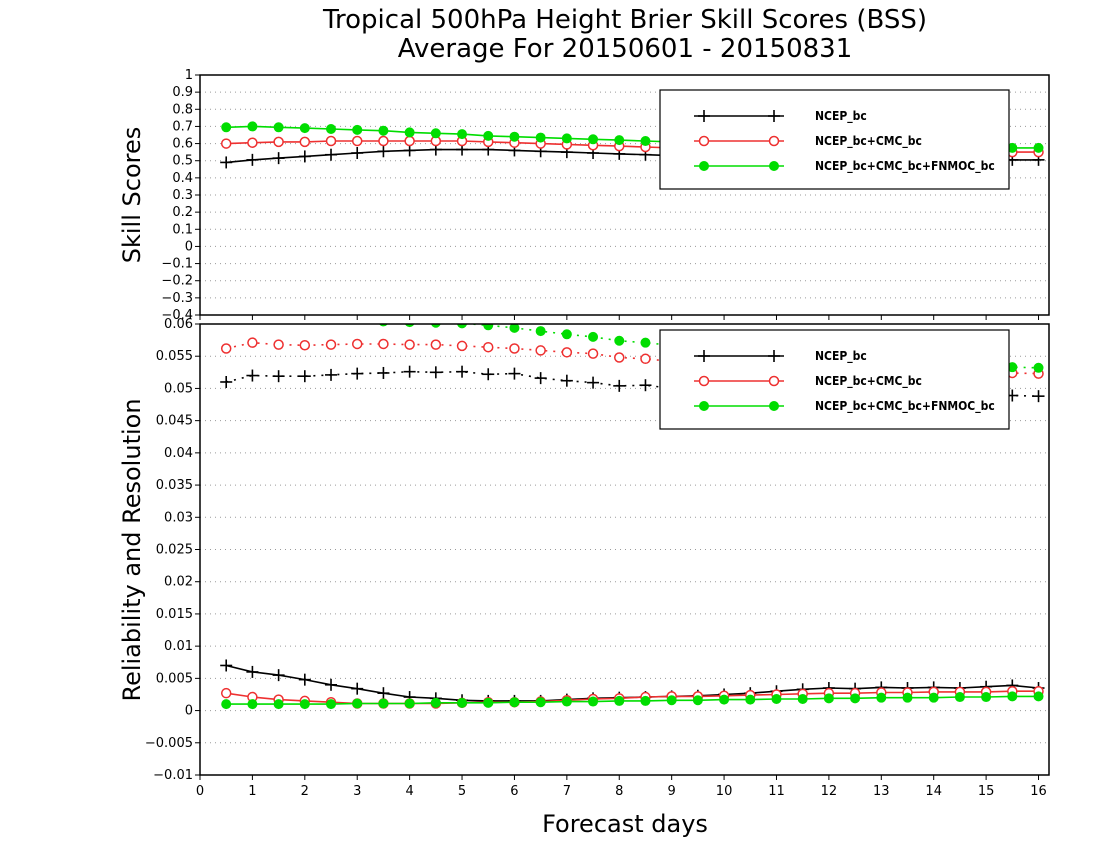  What do you see at coordinates (178, 646) in the screenshot?
I see `y-tick-label: 0.01` at bounding box center [178, 646].